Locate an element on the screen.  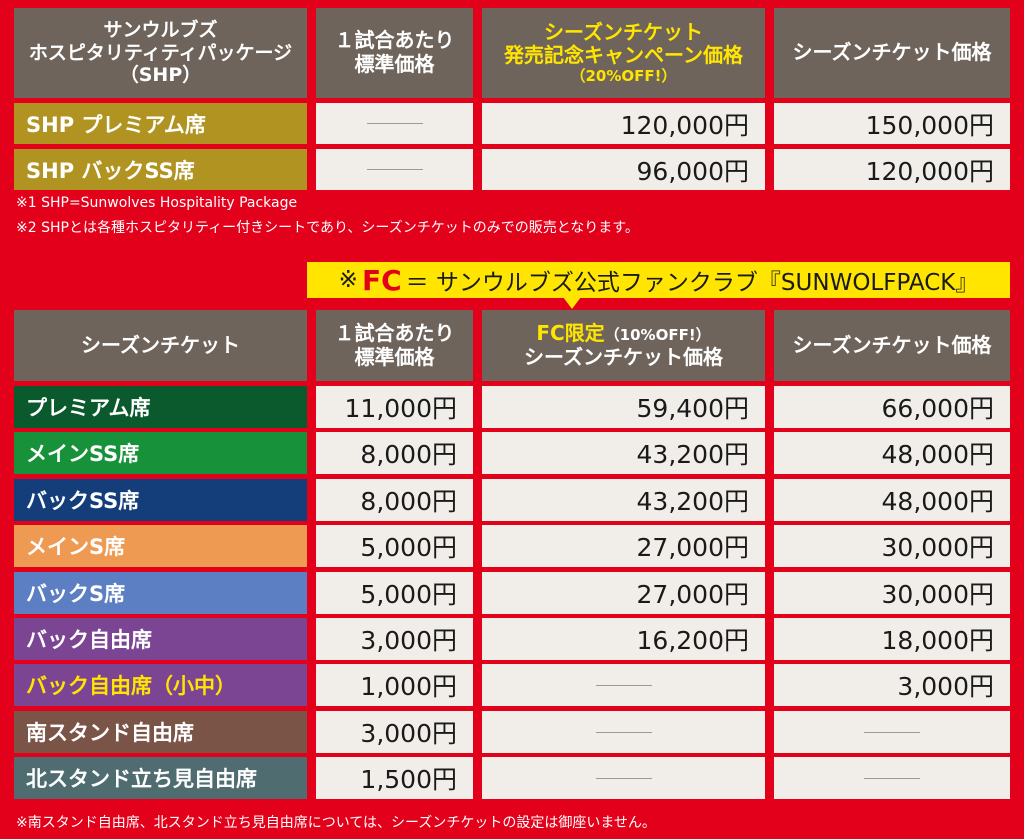
shp-standard-backss is located at coordinates (394, 169).